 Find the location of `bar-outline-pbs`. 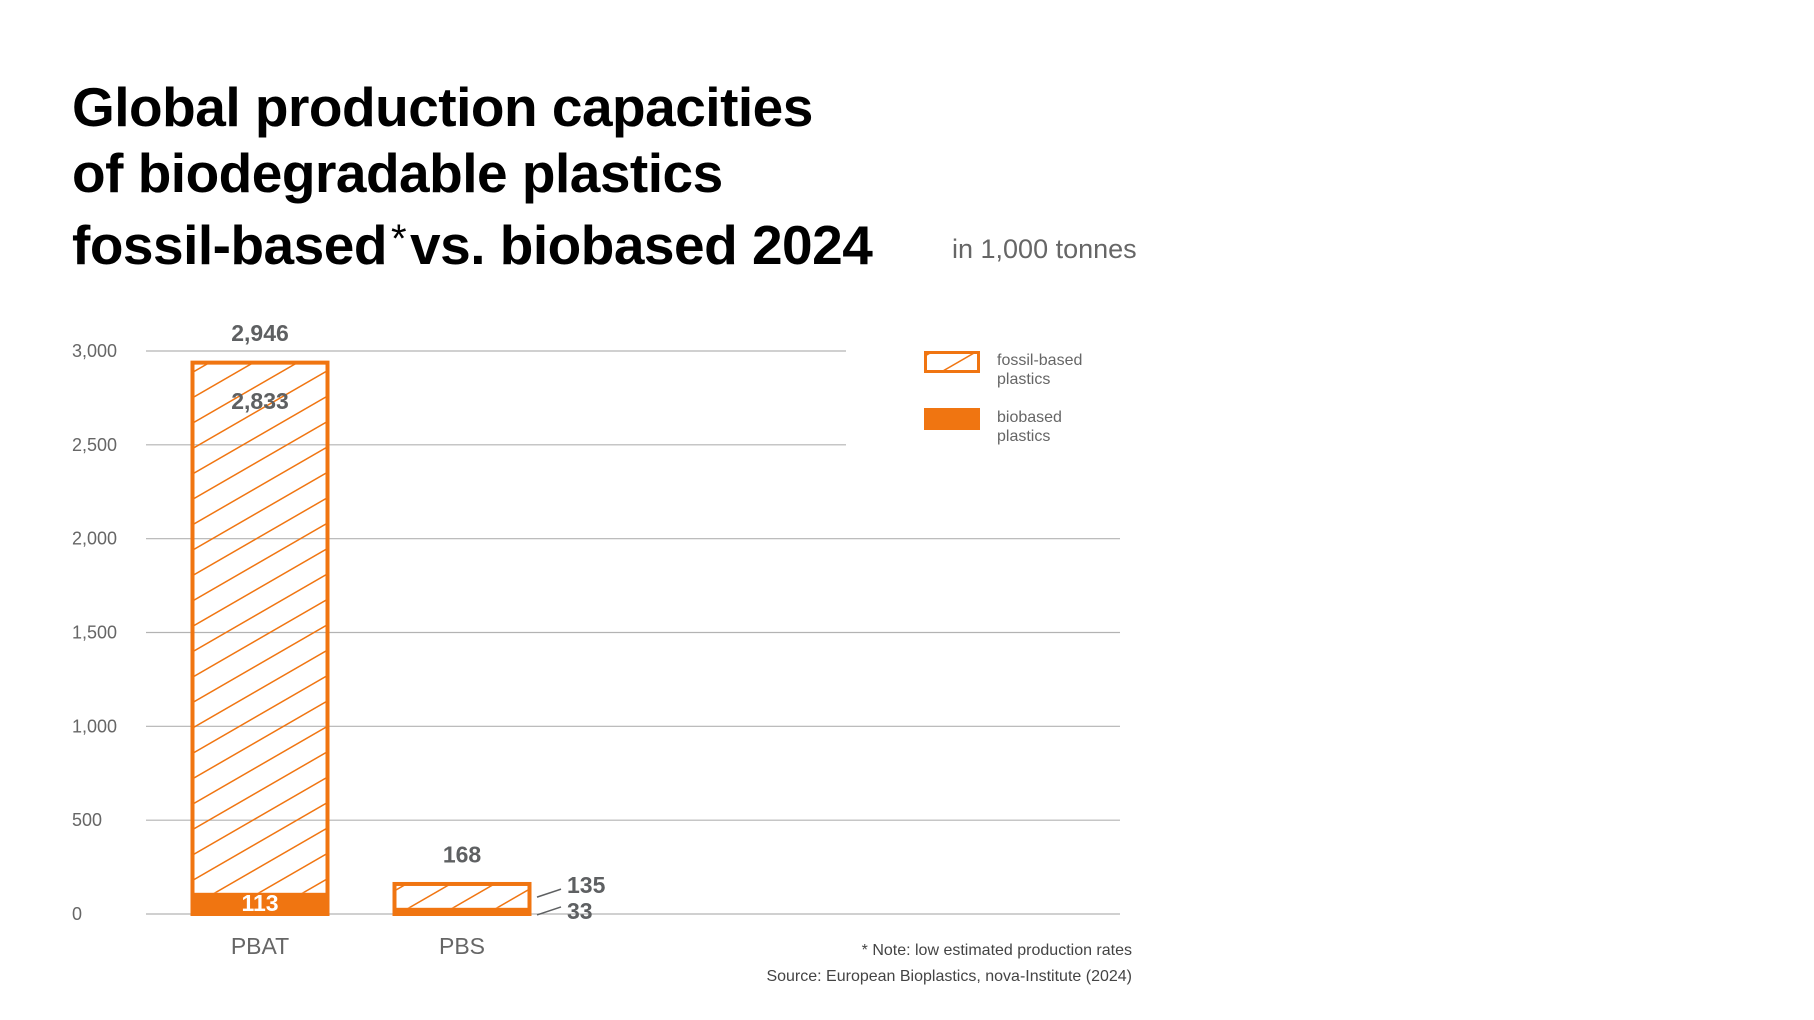

bar-outline-pbs is located at coordinates (462, 898).